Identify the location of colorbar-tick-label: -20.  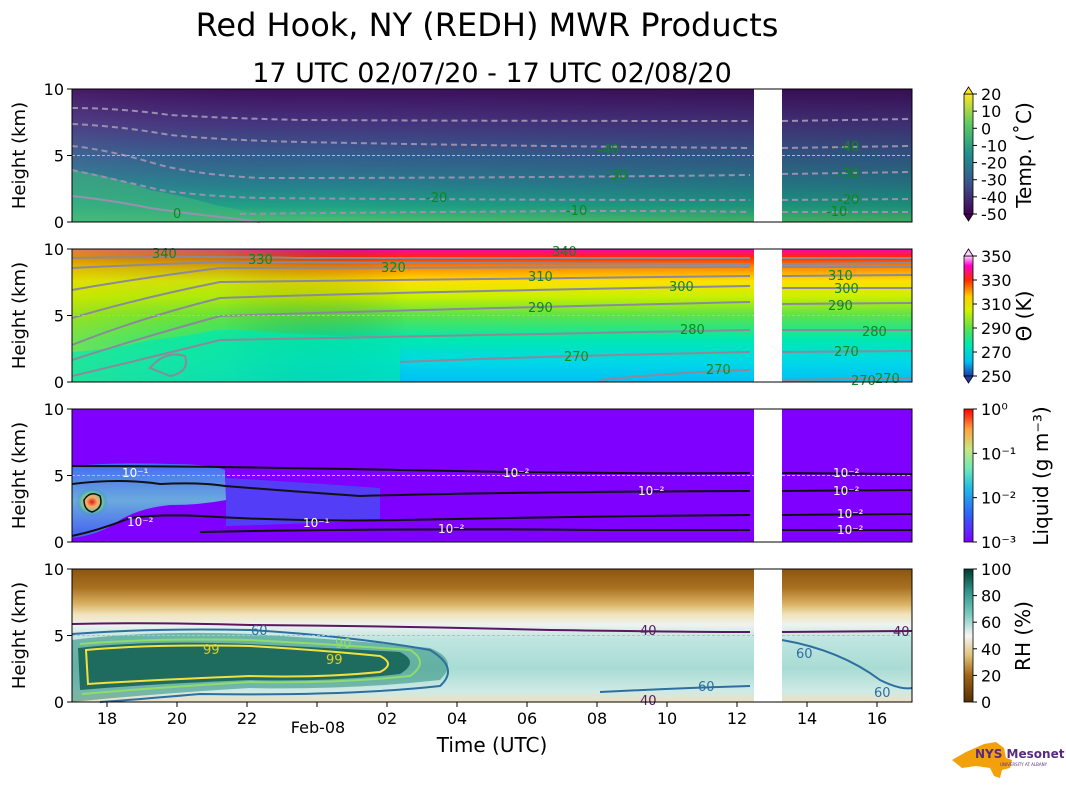
(994, 163).